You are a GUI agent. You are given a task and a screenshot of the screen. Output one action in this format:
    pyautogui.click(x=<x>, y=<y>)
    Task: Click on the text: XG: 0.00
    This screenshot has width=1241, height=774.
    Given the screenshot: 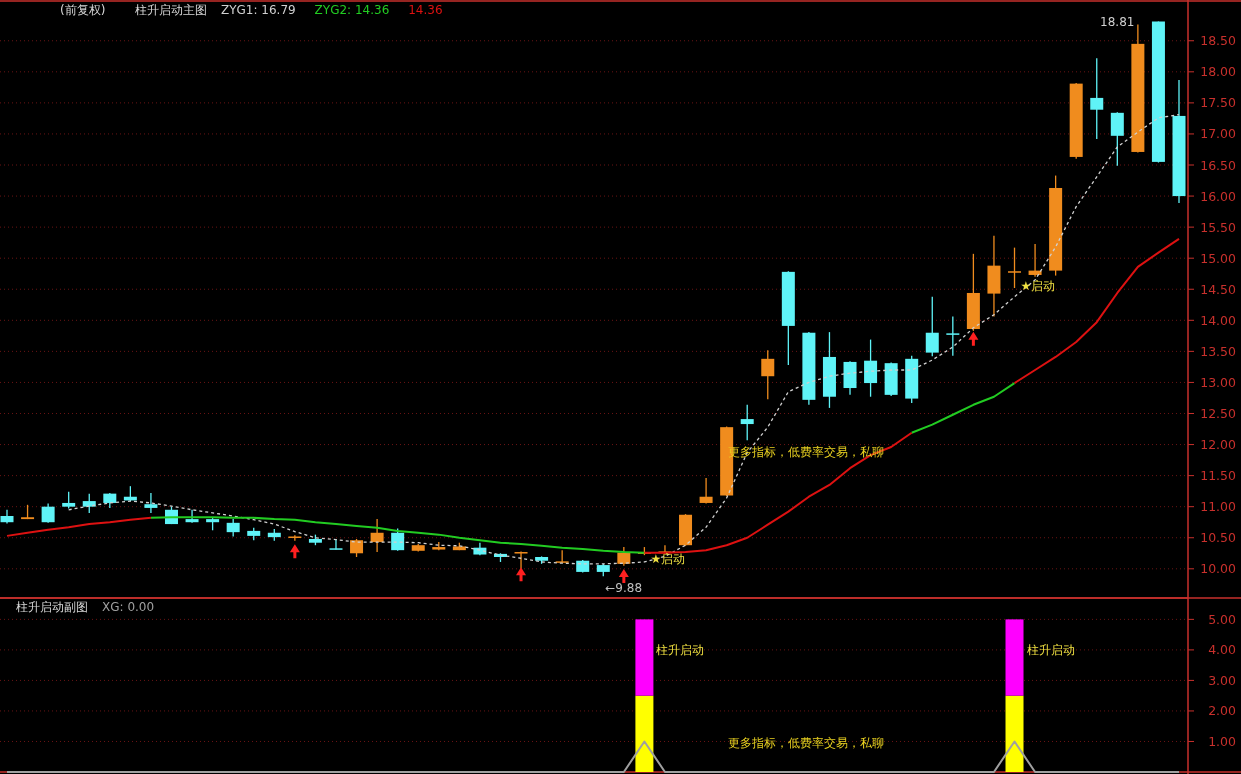 What is the action you would take?
    pyautogui.click(x=128, y=607)
    